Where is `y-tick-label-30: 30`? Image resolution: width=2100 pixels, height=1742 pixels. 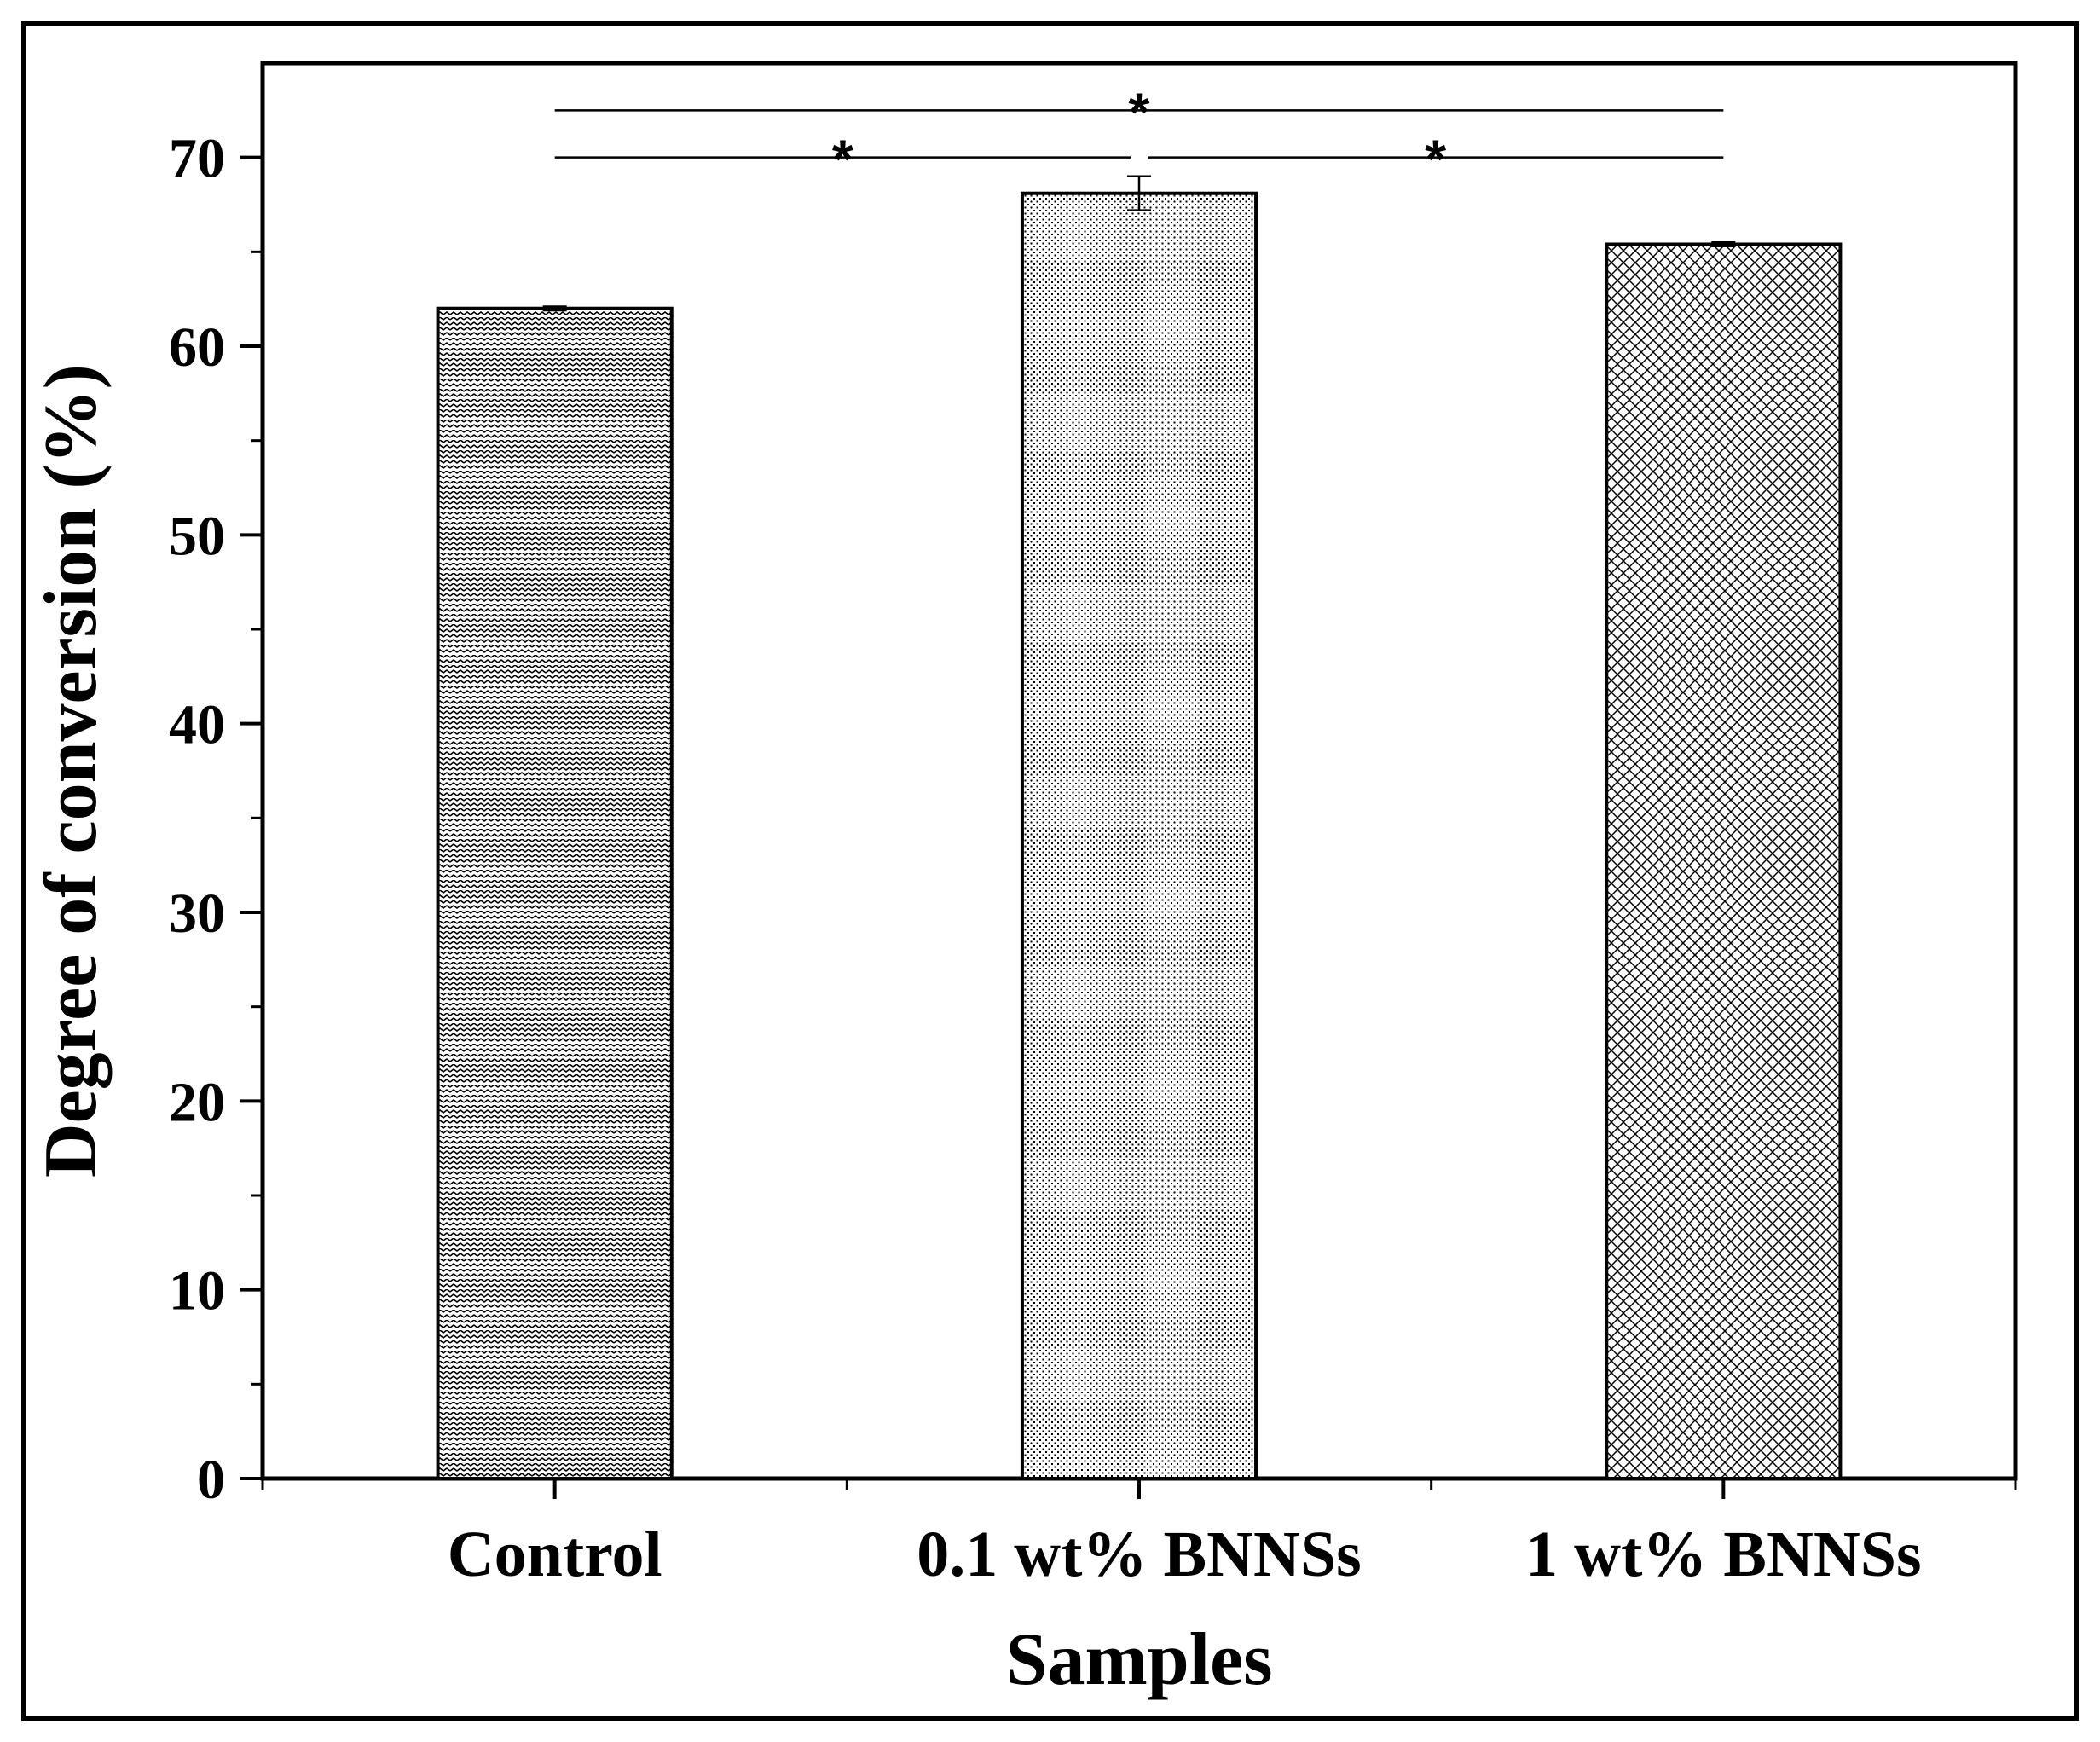
y-tick-label-30: 30 is located at coordinates (197, 914).